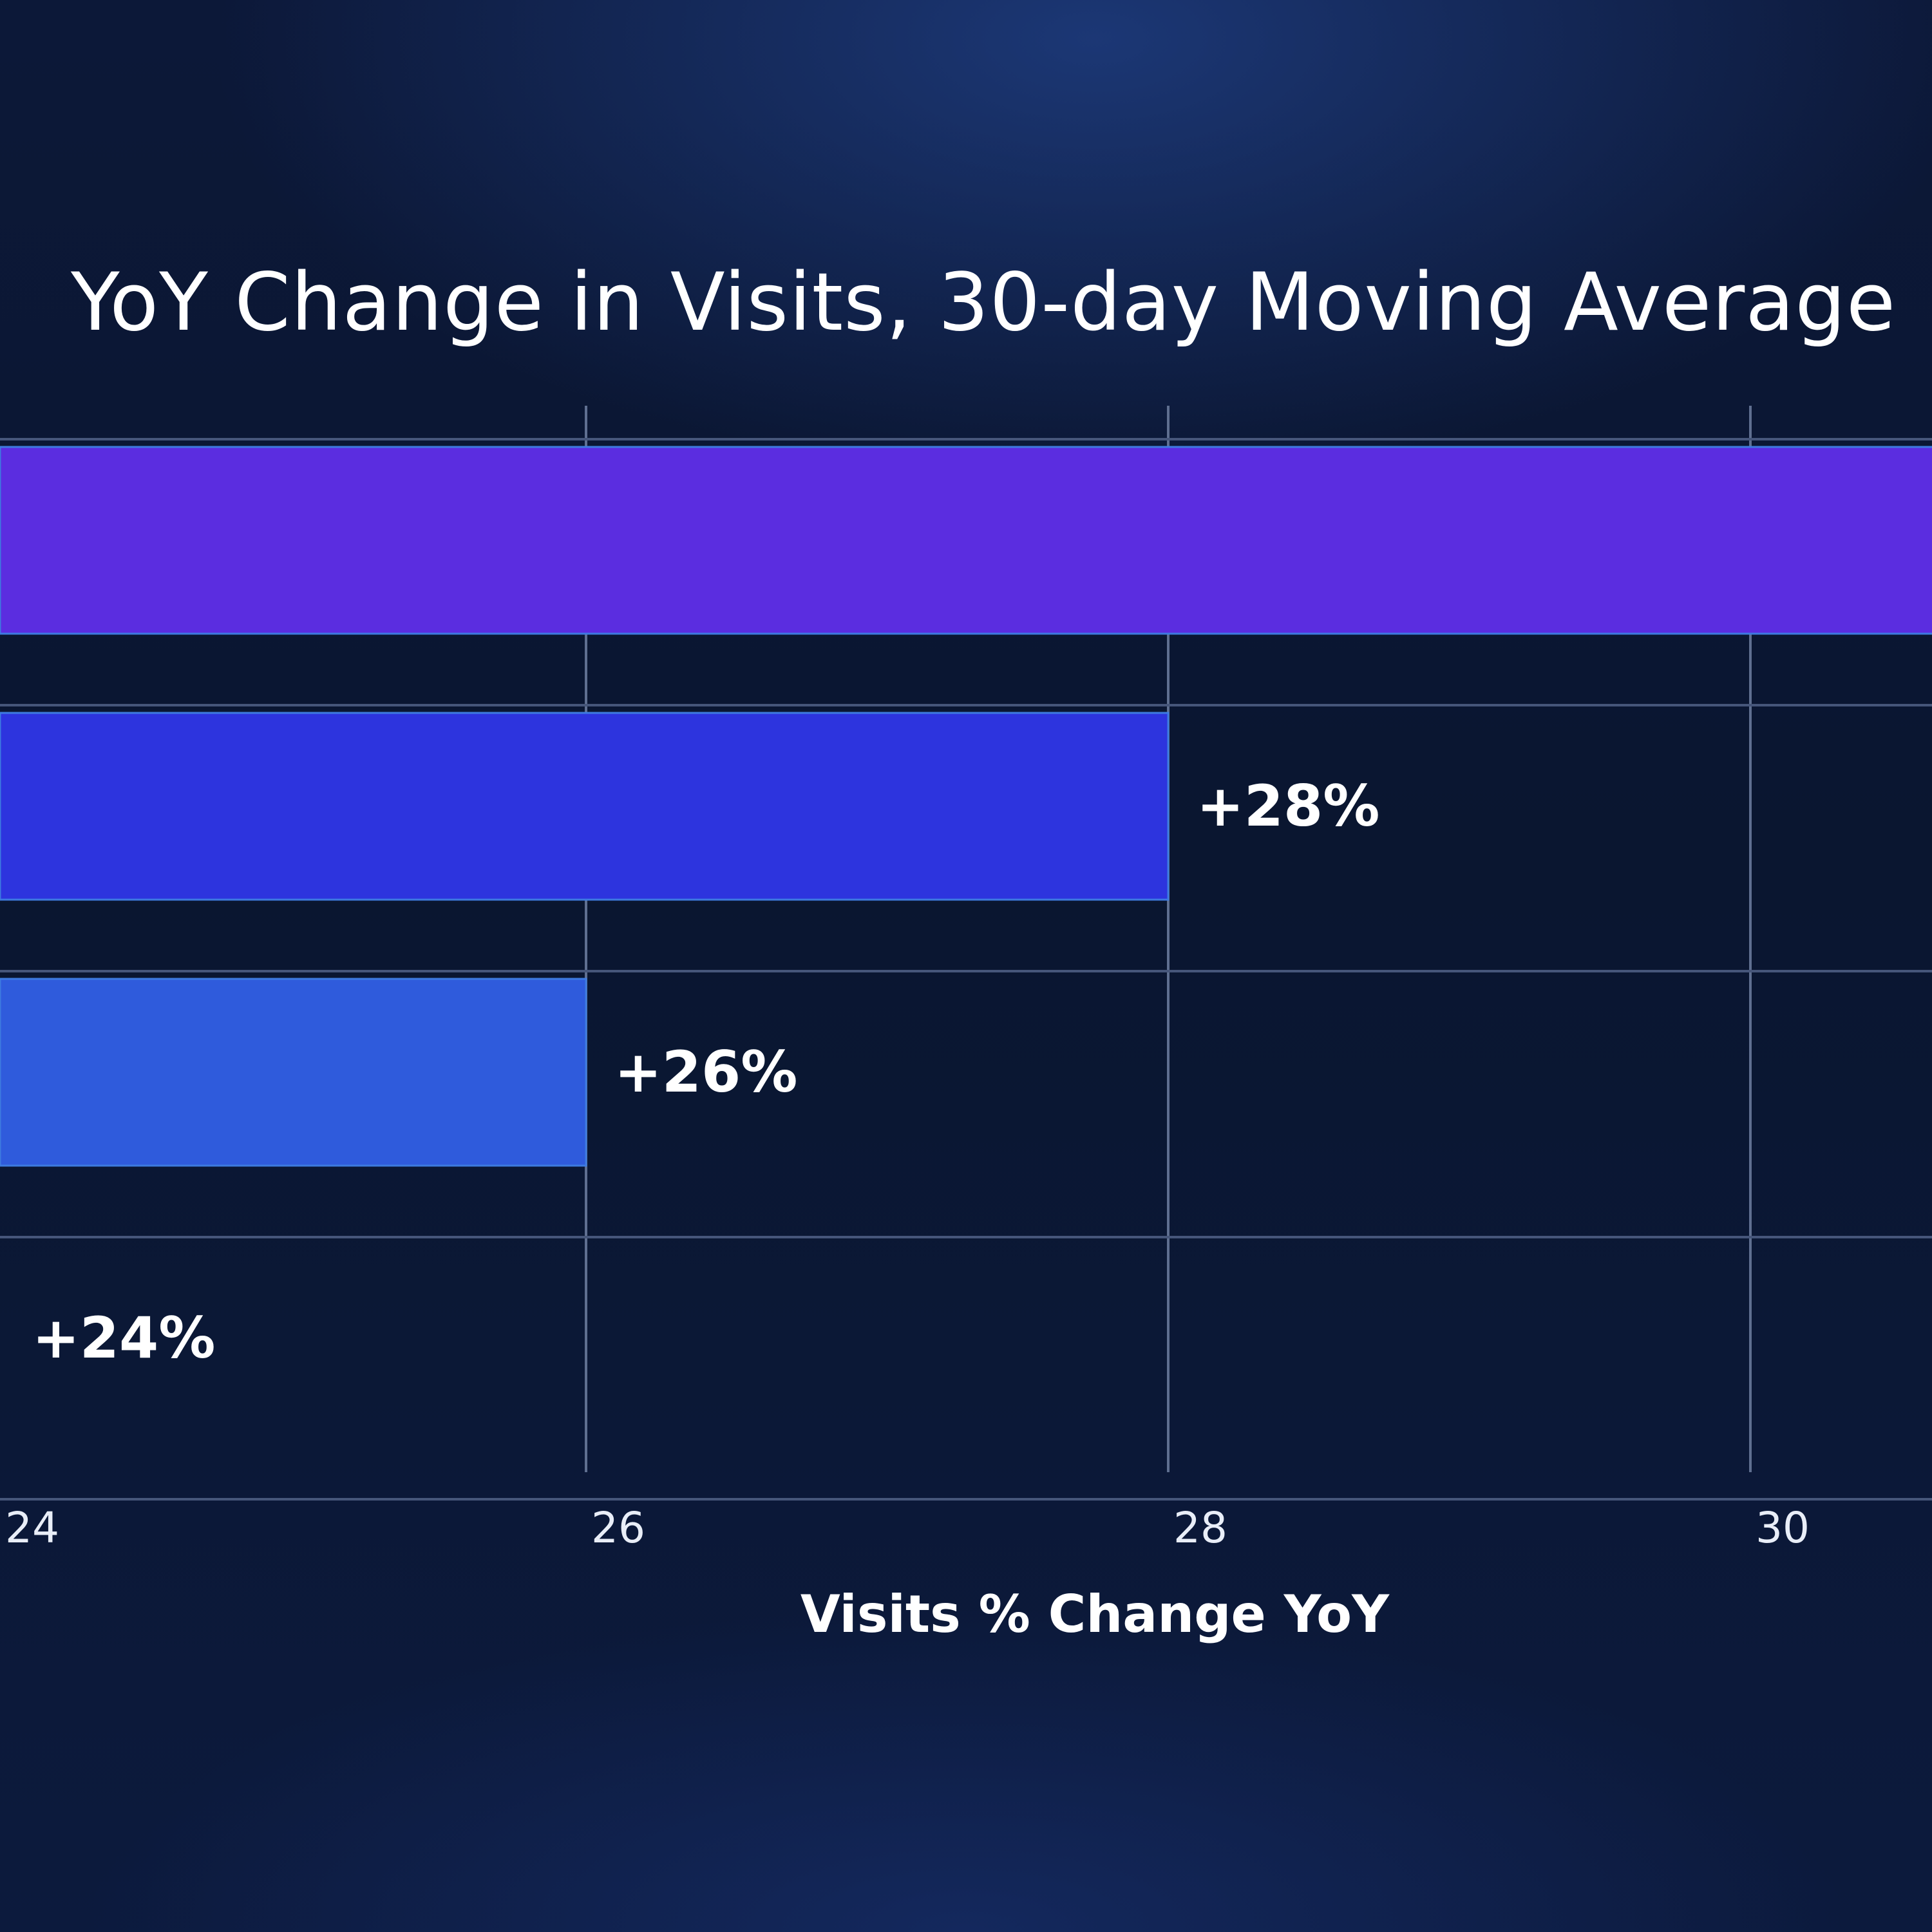  I want to click on data-label-1: +28%, so click(1288, 806).